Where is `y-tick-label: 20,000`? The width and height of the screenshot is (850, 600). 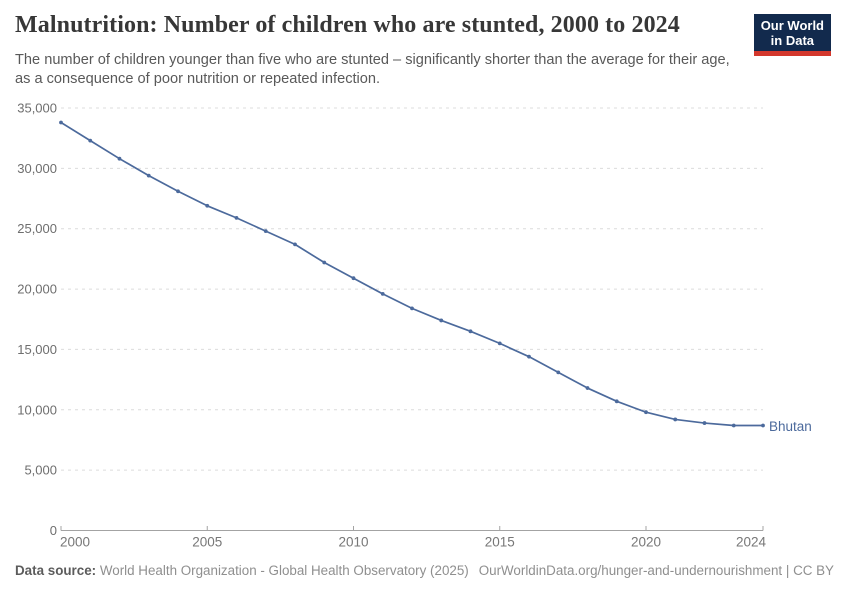
y-tick-label: 20,000 is located at coordinates (37, 289).